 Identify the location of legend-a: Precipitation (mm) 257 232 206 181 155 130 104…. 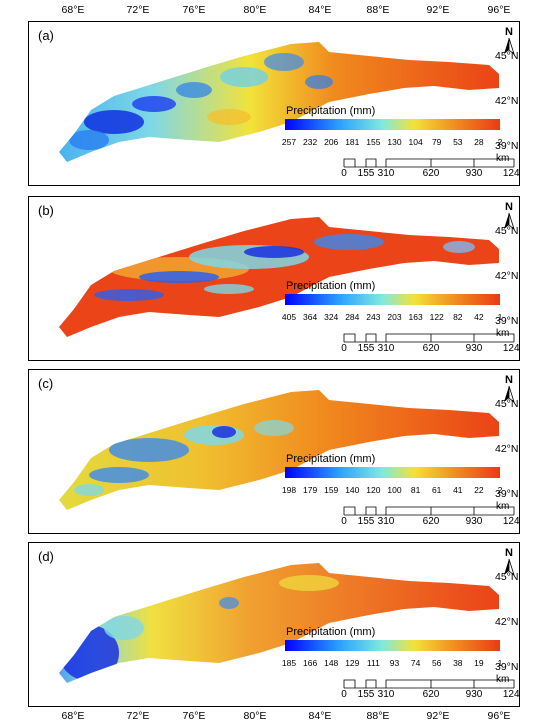
(396, 126).